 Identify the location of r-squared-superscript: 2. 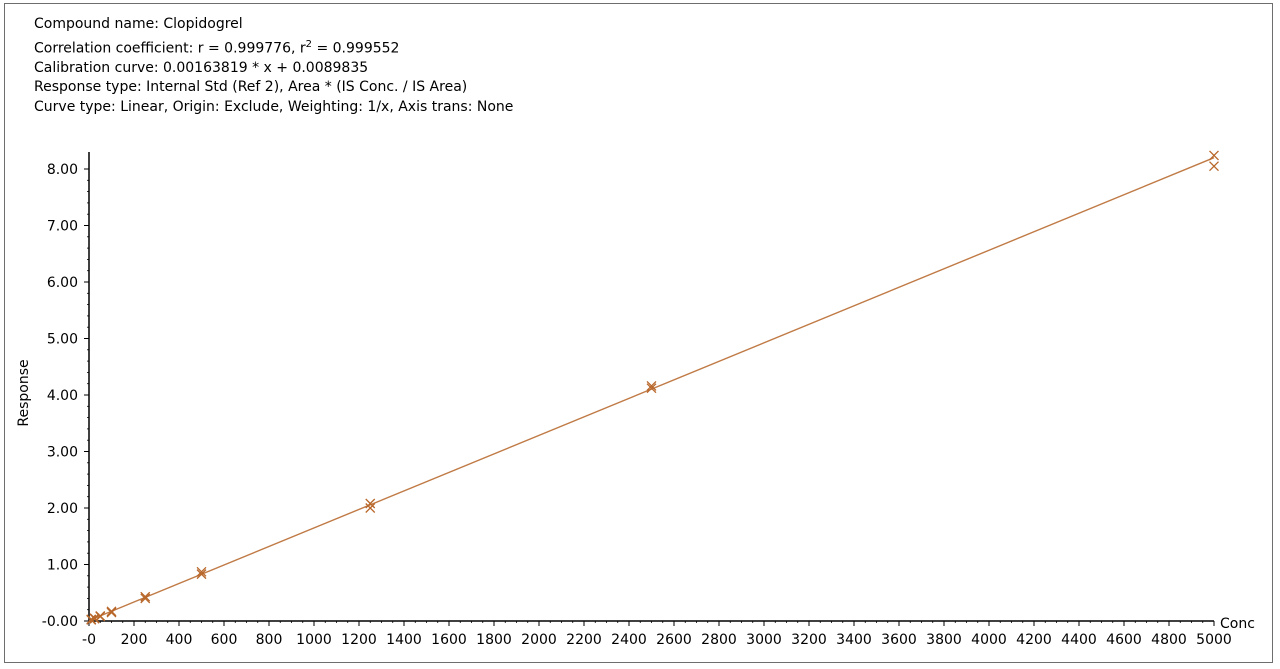
(309, 44).